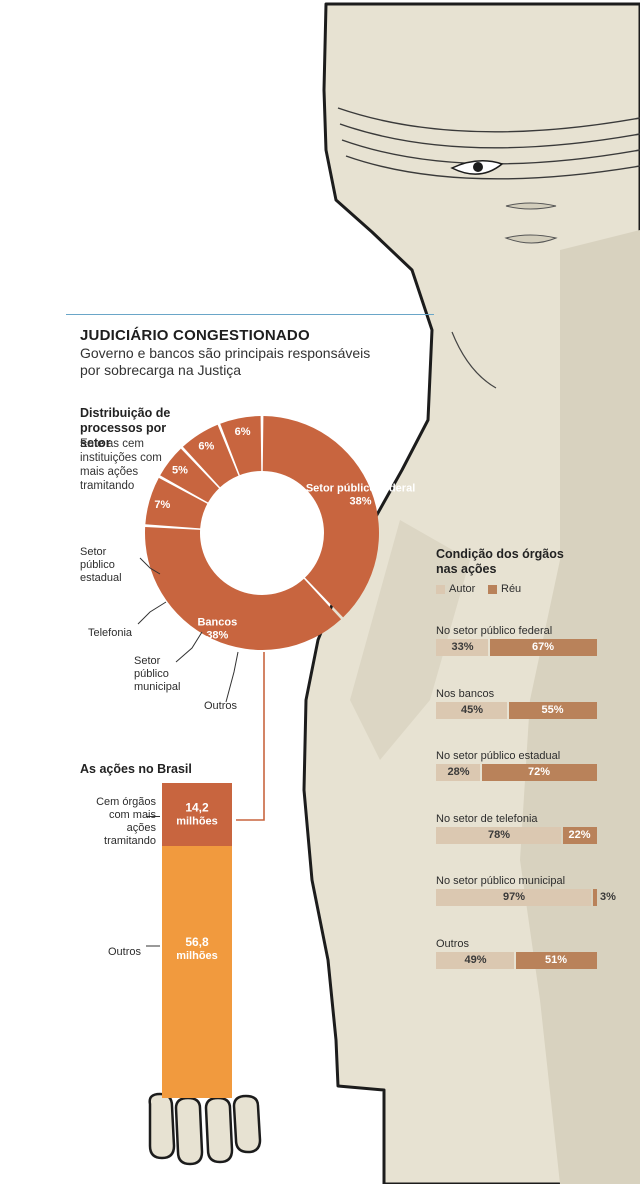 The image size is (640, 1184). What do you see at coordinates (101, 565) in the screenshot?
I see `outer-label-estadual: Setor público estadual` at bounding box center [101, 565].